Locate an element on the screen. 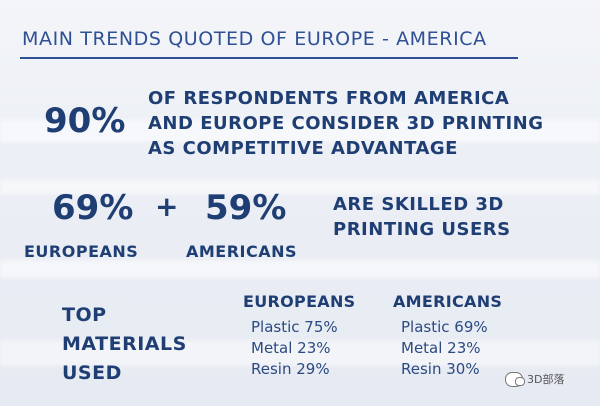 The height and width of the screenshot is (406, 600). plus-sign: + is located at coordinates (167, 206).